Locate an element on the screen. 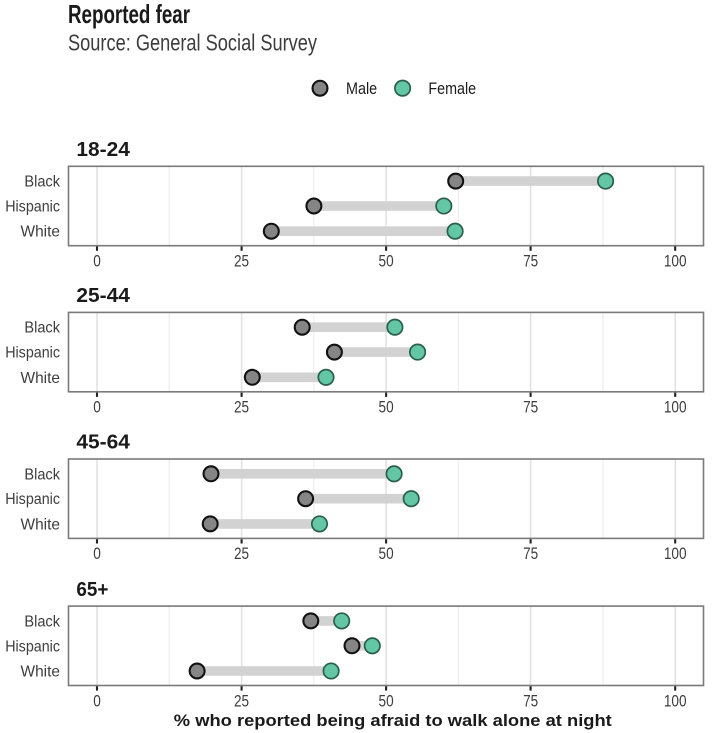  svg-text: 65+ is located at coordinates (92, 590).